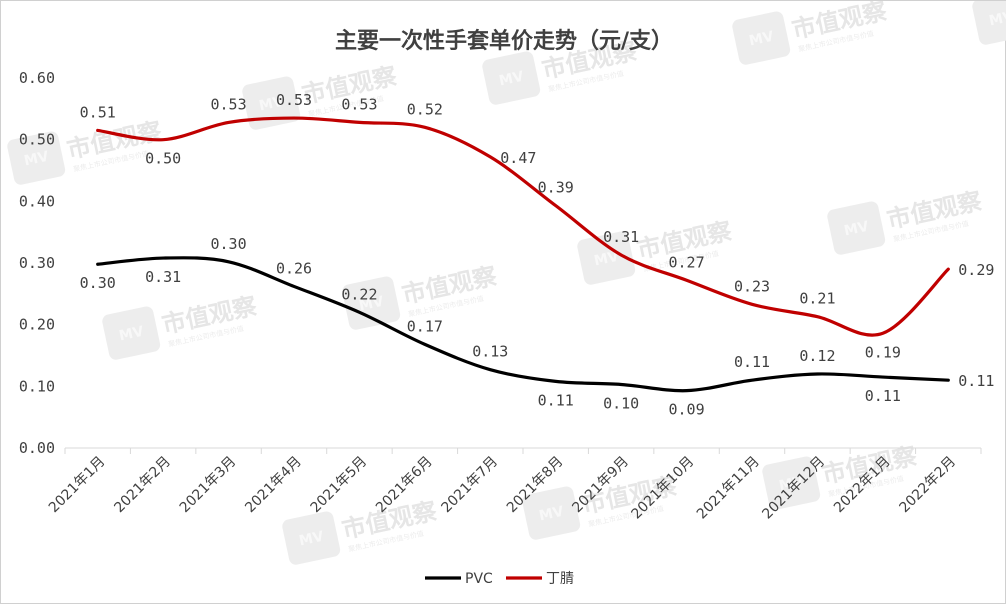  I want to click on legend-label: PVC, so click(479, 579).